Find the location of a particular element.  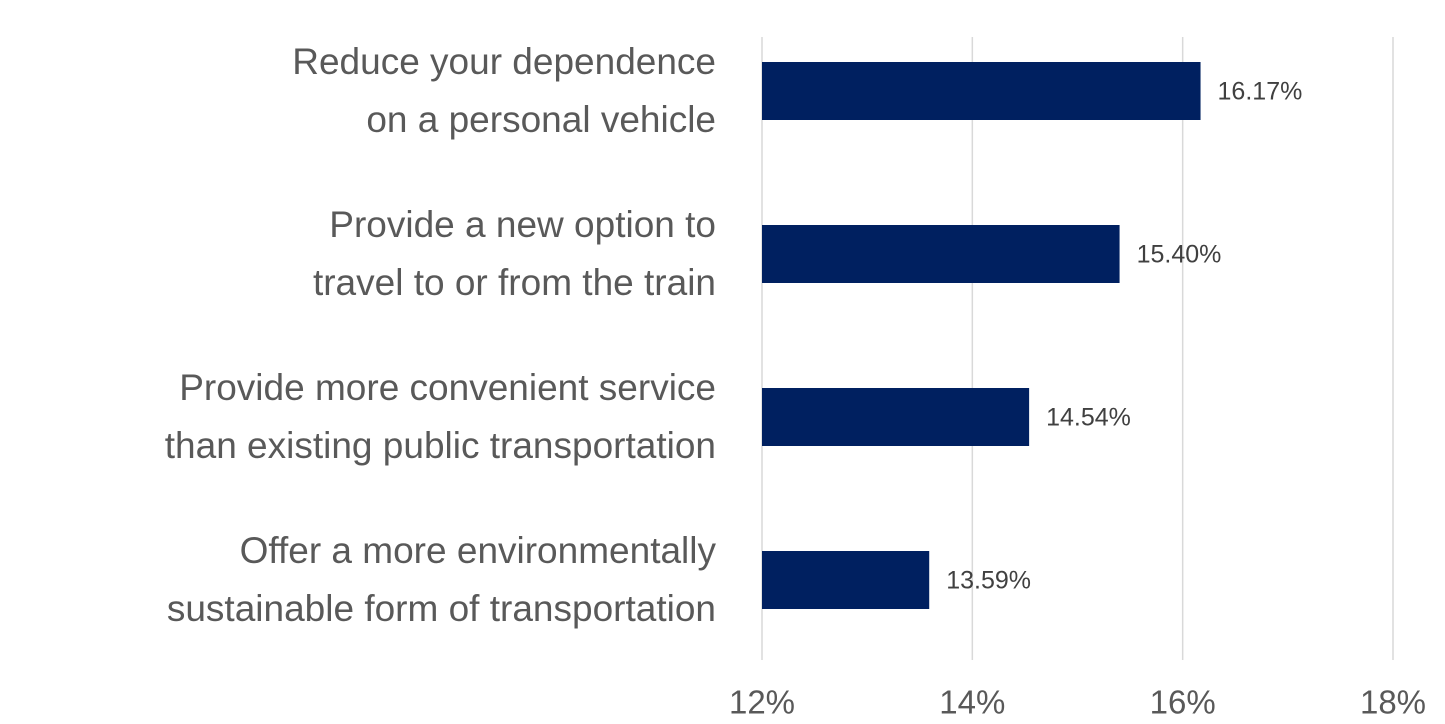

data-label: 13.59% is located at coordinates (988, 581).